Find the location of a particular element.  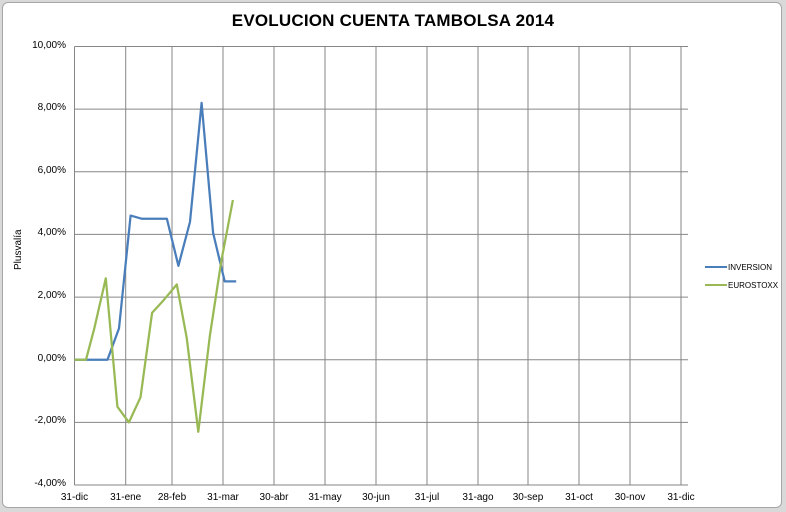

y-tick-label: 8,00% is located at coordinates (51, 108).